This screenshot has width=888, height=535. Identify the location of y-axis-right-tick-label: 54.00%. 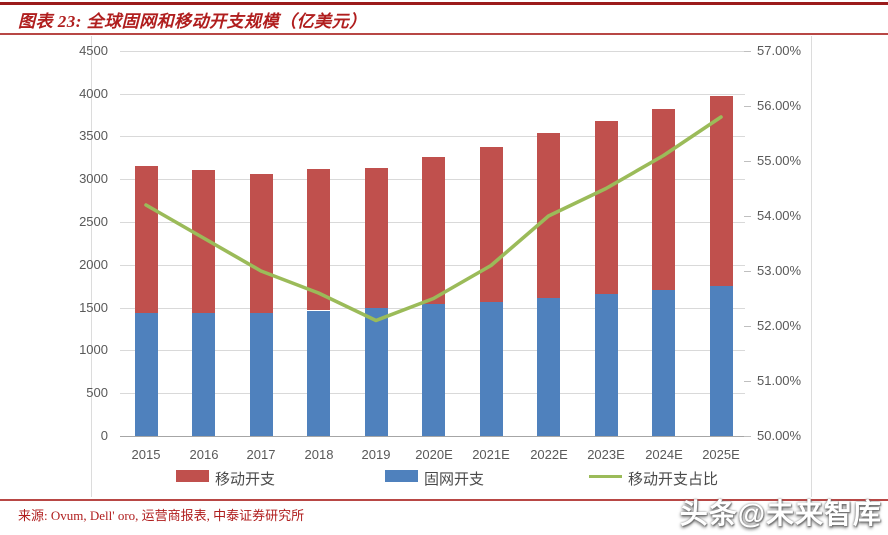
(779, 215).